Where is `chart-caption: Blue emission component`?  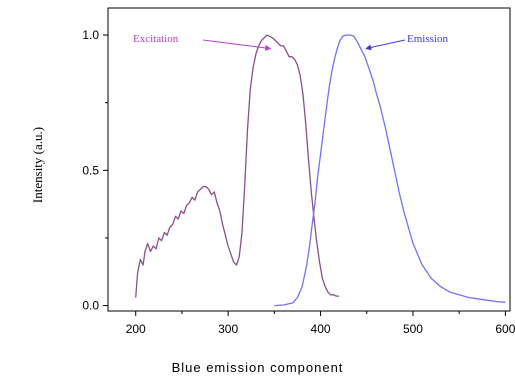 chart-caption: Blue emission component is located at coordinates (257, 367).